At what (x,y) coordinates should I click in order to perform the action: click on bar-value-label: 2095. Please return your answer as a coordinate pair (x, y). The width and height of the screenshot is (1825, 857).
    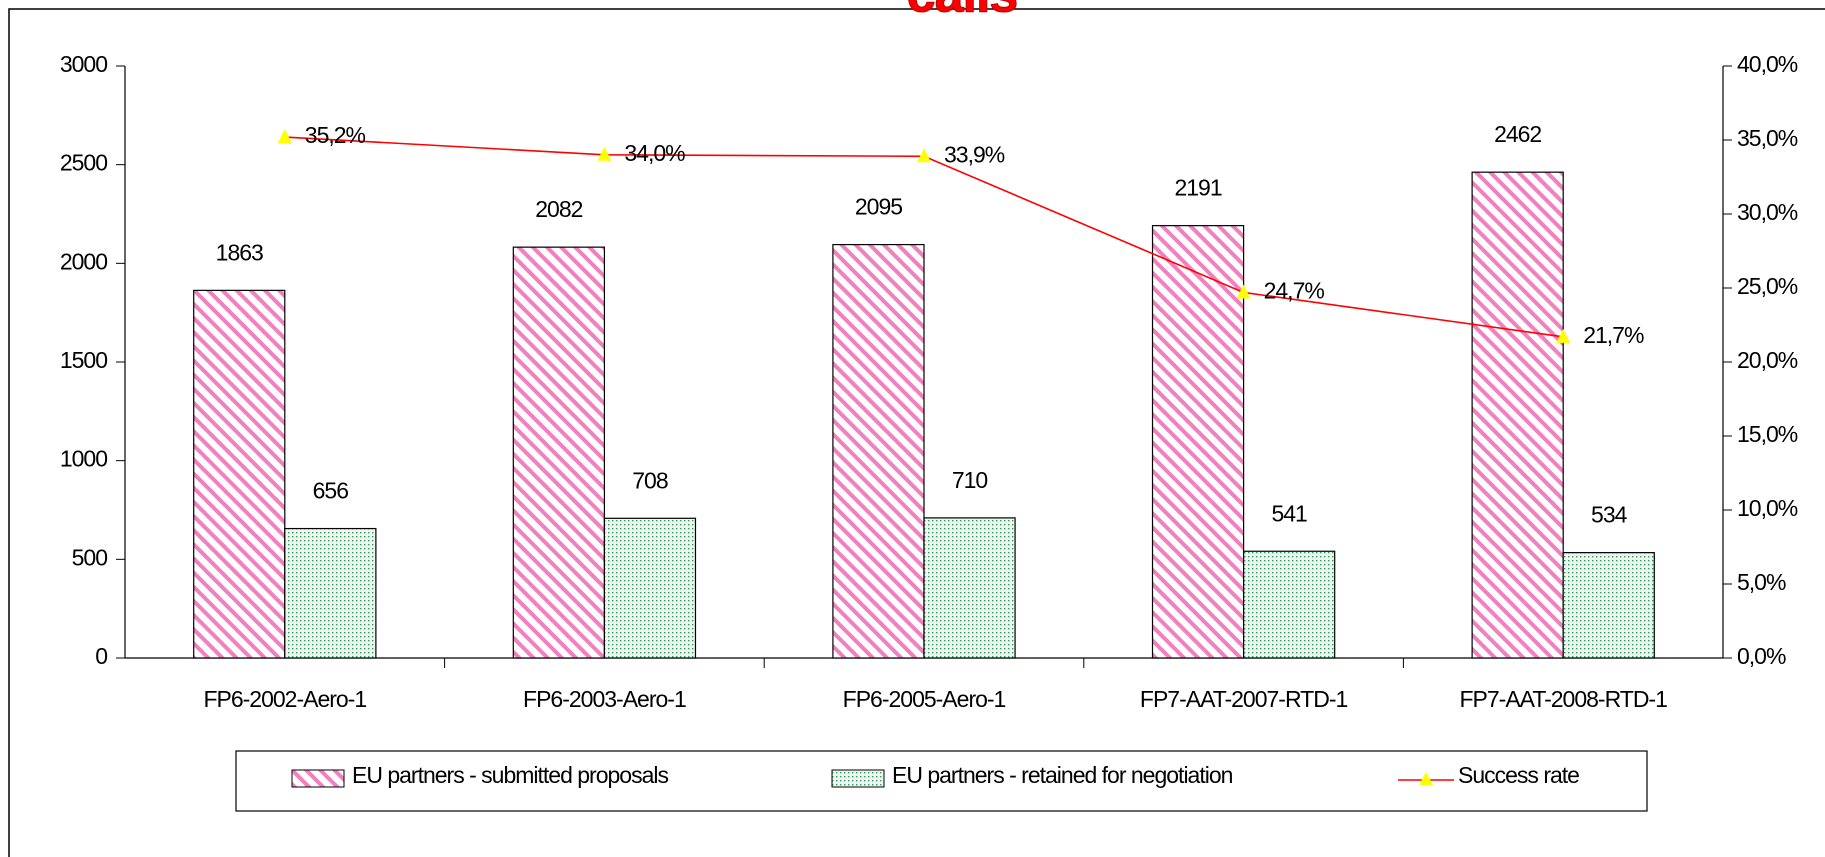
    Looking at the image, I should click on (878, 207).